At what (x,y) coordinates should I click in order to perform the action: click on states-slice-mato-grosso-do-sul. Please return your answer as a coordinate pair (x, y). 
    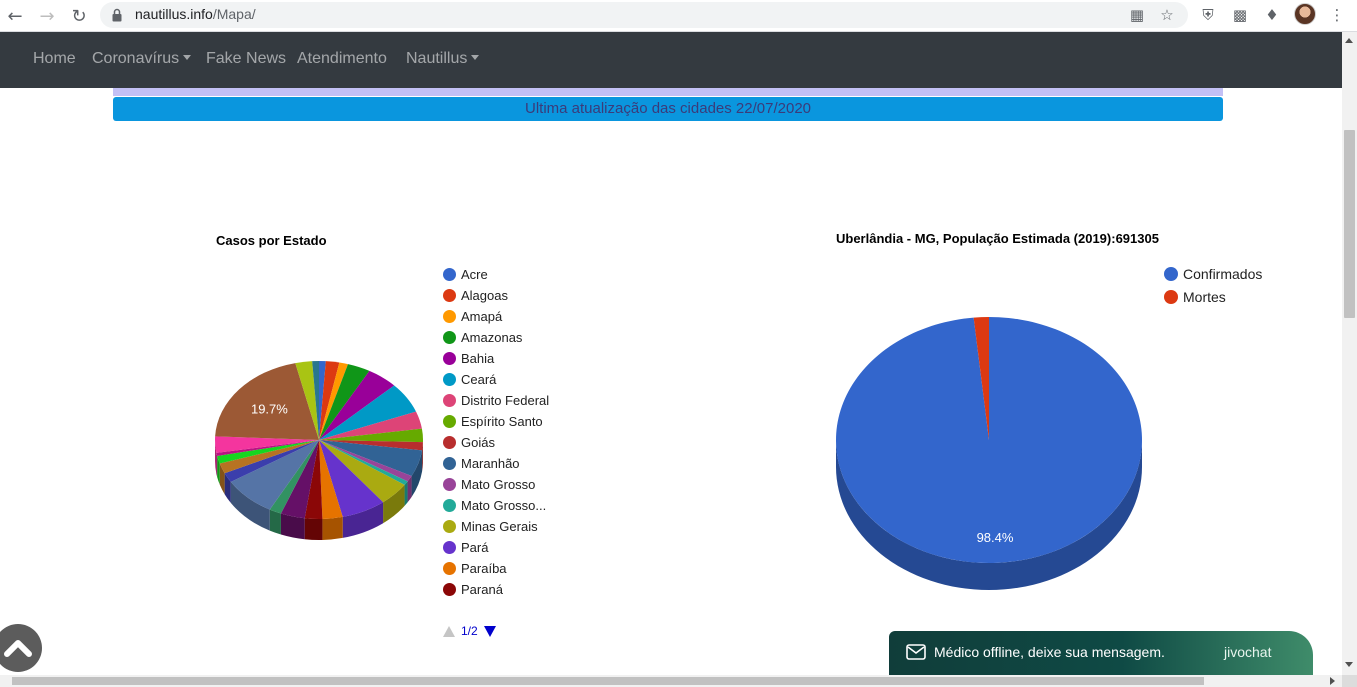
    Looking at the image, I should click on (363, 462).